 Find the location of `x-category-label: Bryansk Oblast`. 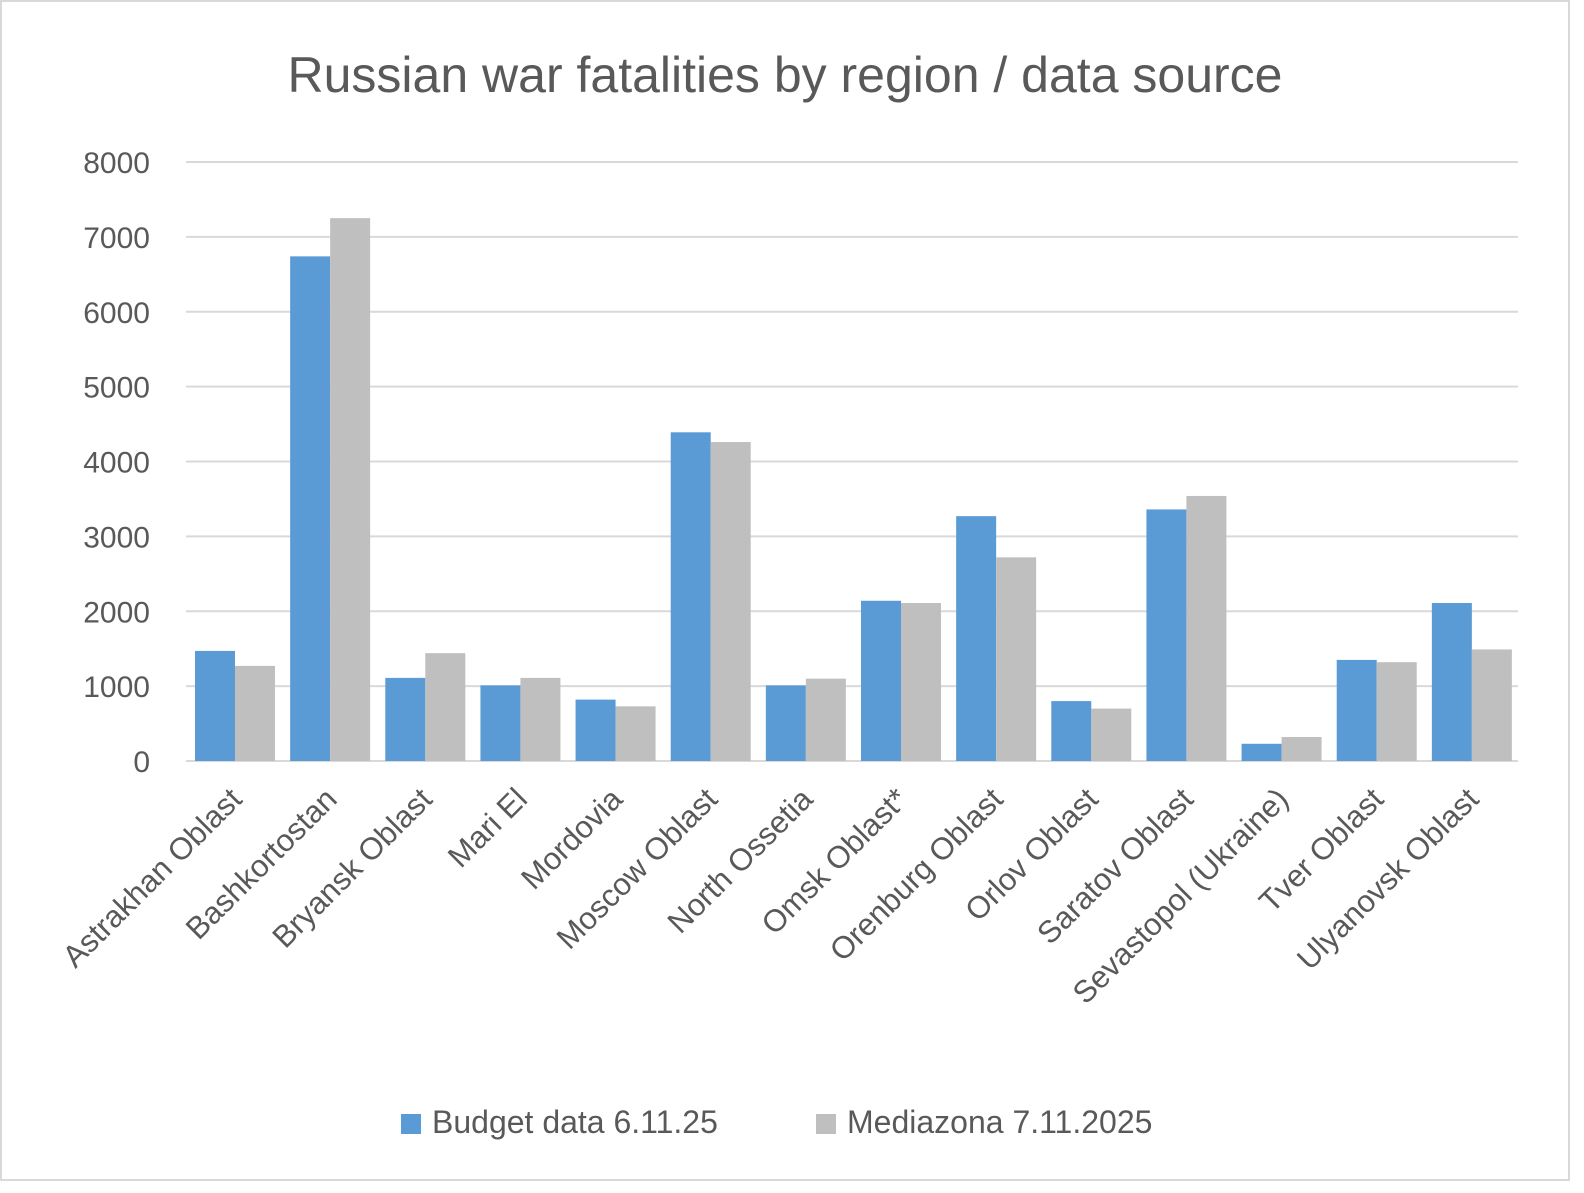

x-category-label: Bryansk Oblast is located at coordinates (352, 868).